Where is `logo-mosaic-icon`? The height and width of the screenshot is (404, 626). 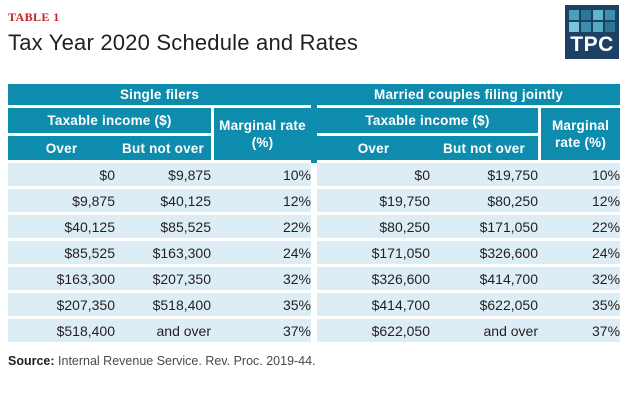
logo-mosaic-icon is located at coordinates (592, 21).